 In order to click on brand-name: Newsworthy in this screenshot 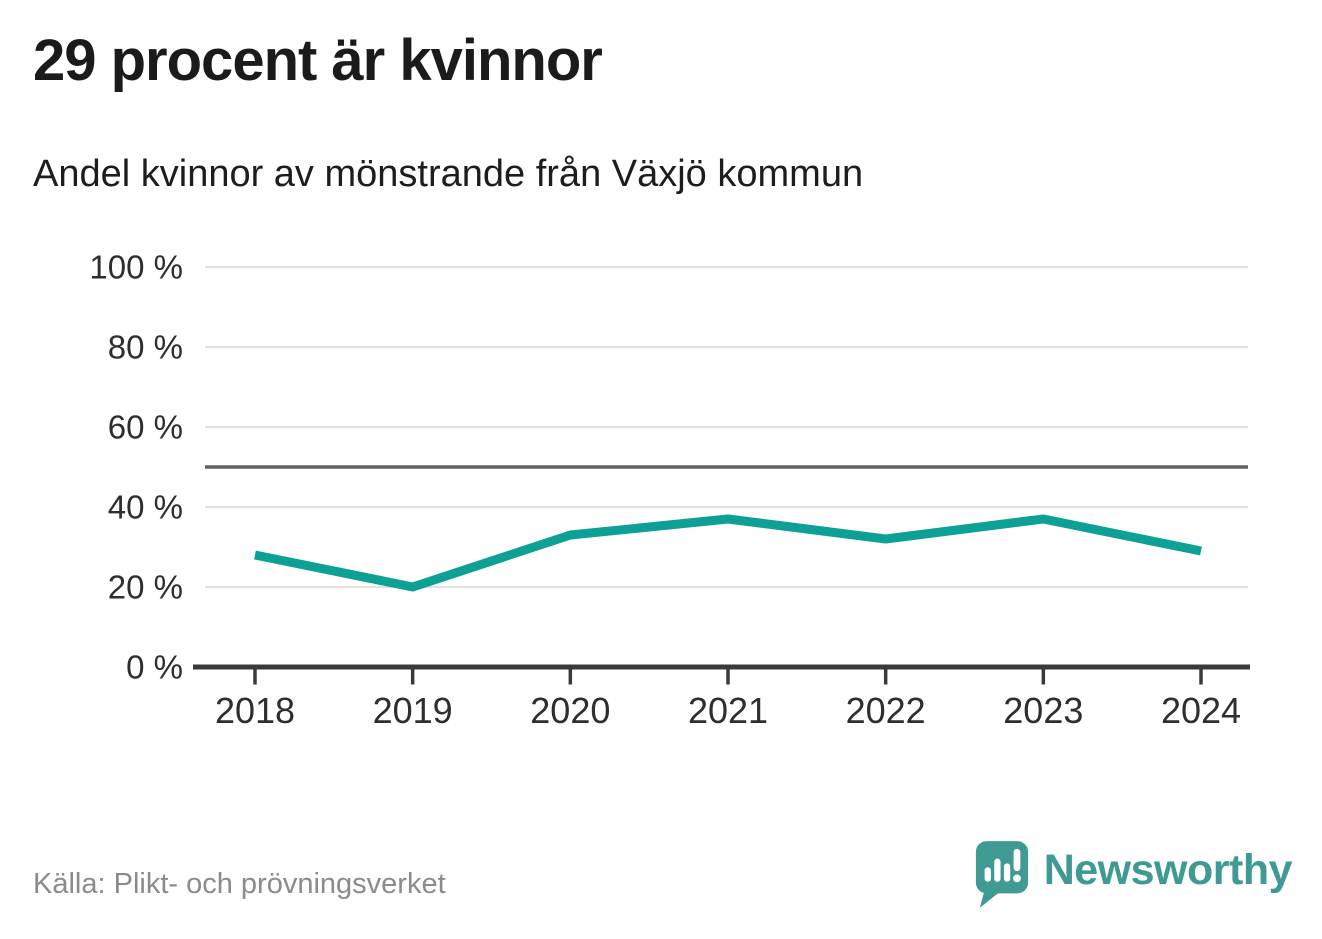, I will do `click(1168, 869)`.